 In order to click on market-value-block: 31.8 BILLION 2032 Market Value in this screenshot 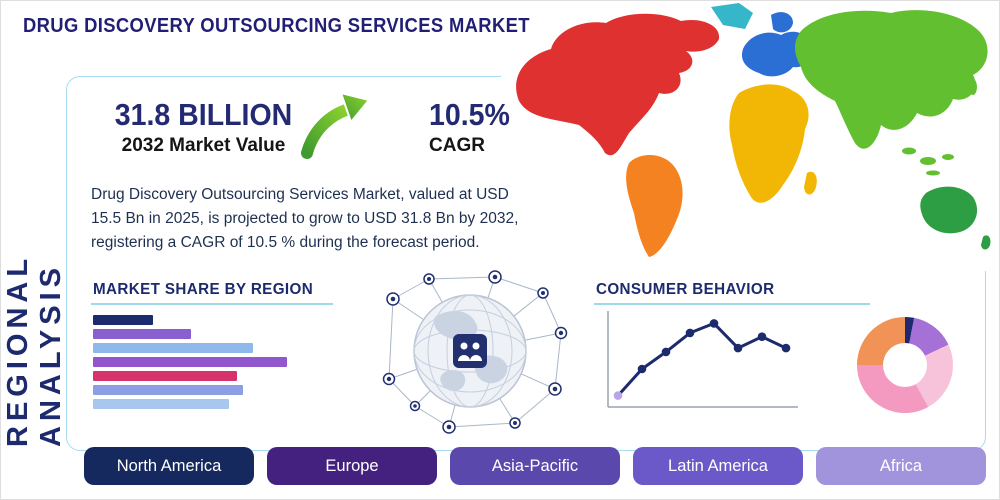, I will do `click(203, 127)`.